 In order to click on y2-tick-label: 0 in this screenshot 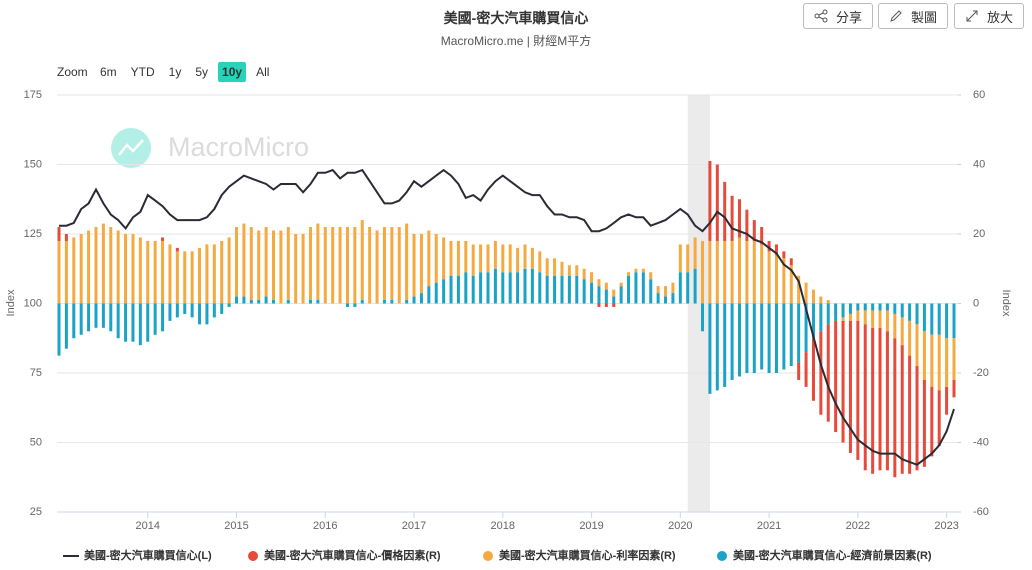, I will do `click(976, 303)`.